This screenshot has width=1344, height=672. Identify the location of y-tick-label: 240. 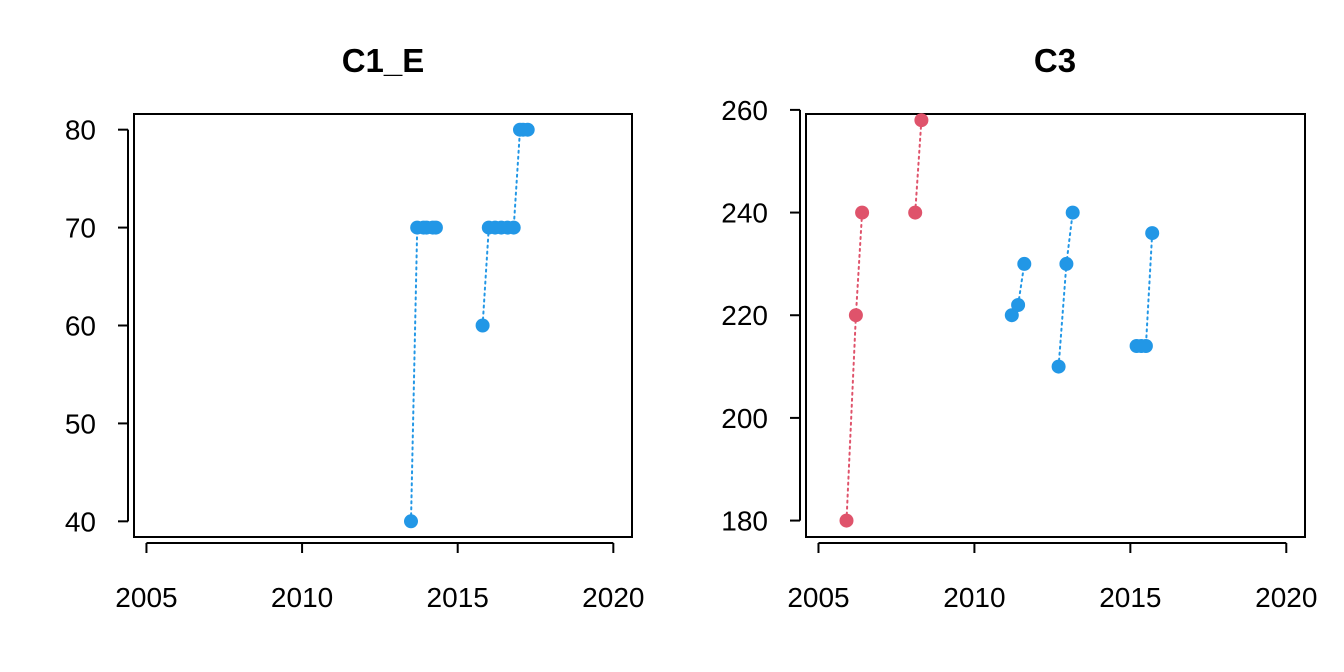
(744, 213).